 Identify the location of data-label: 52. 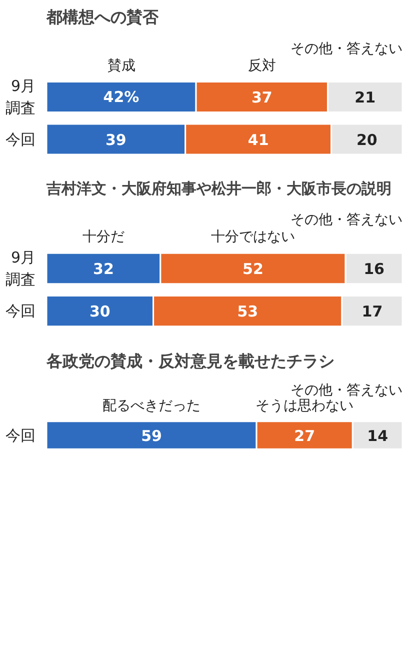
(253, 269).